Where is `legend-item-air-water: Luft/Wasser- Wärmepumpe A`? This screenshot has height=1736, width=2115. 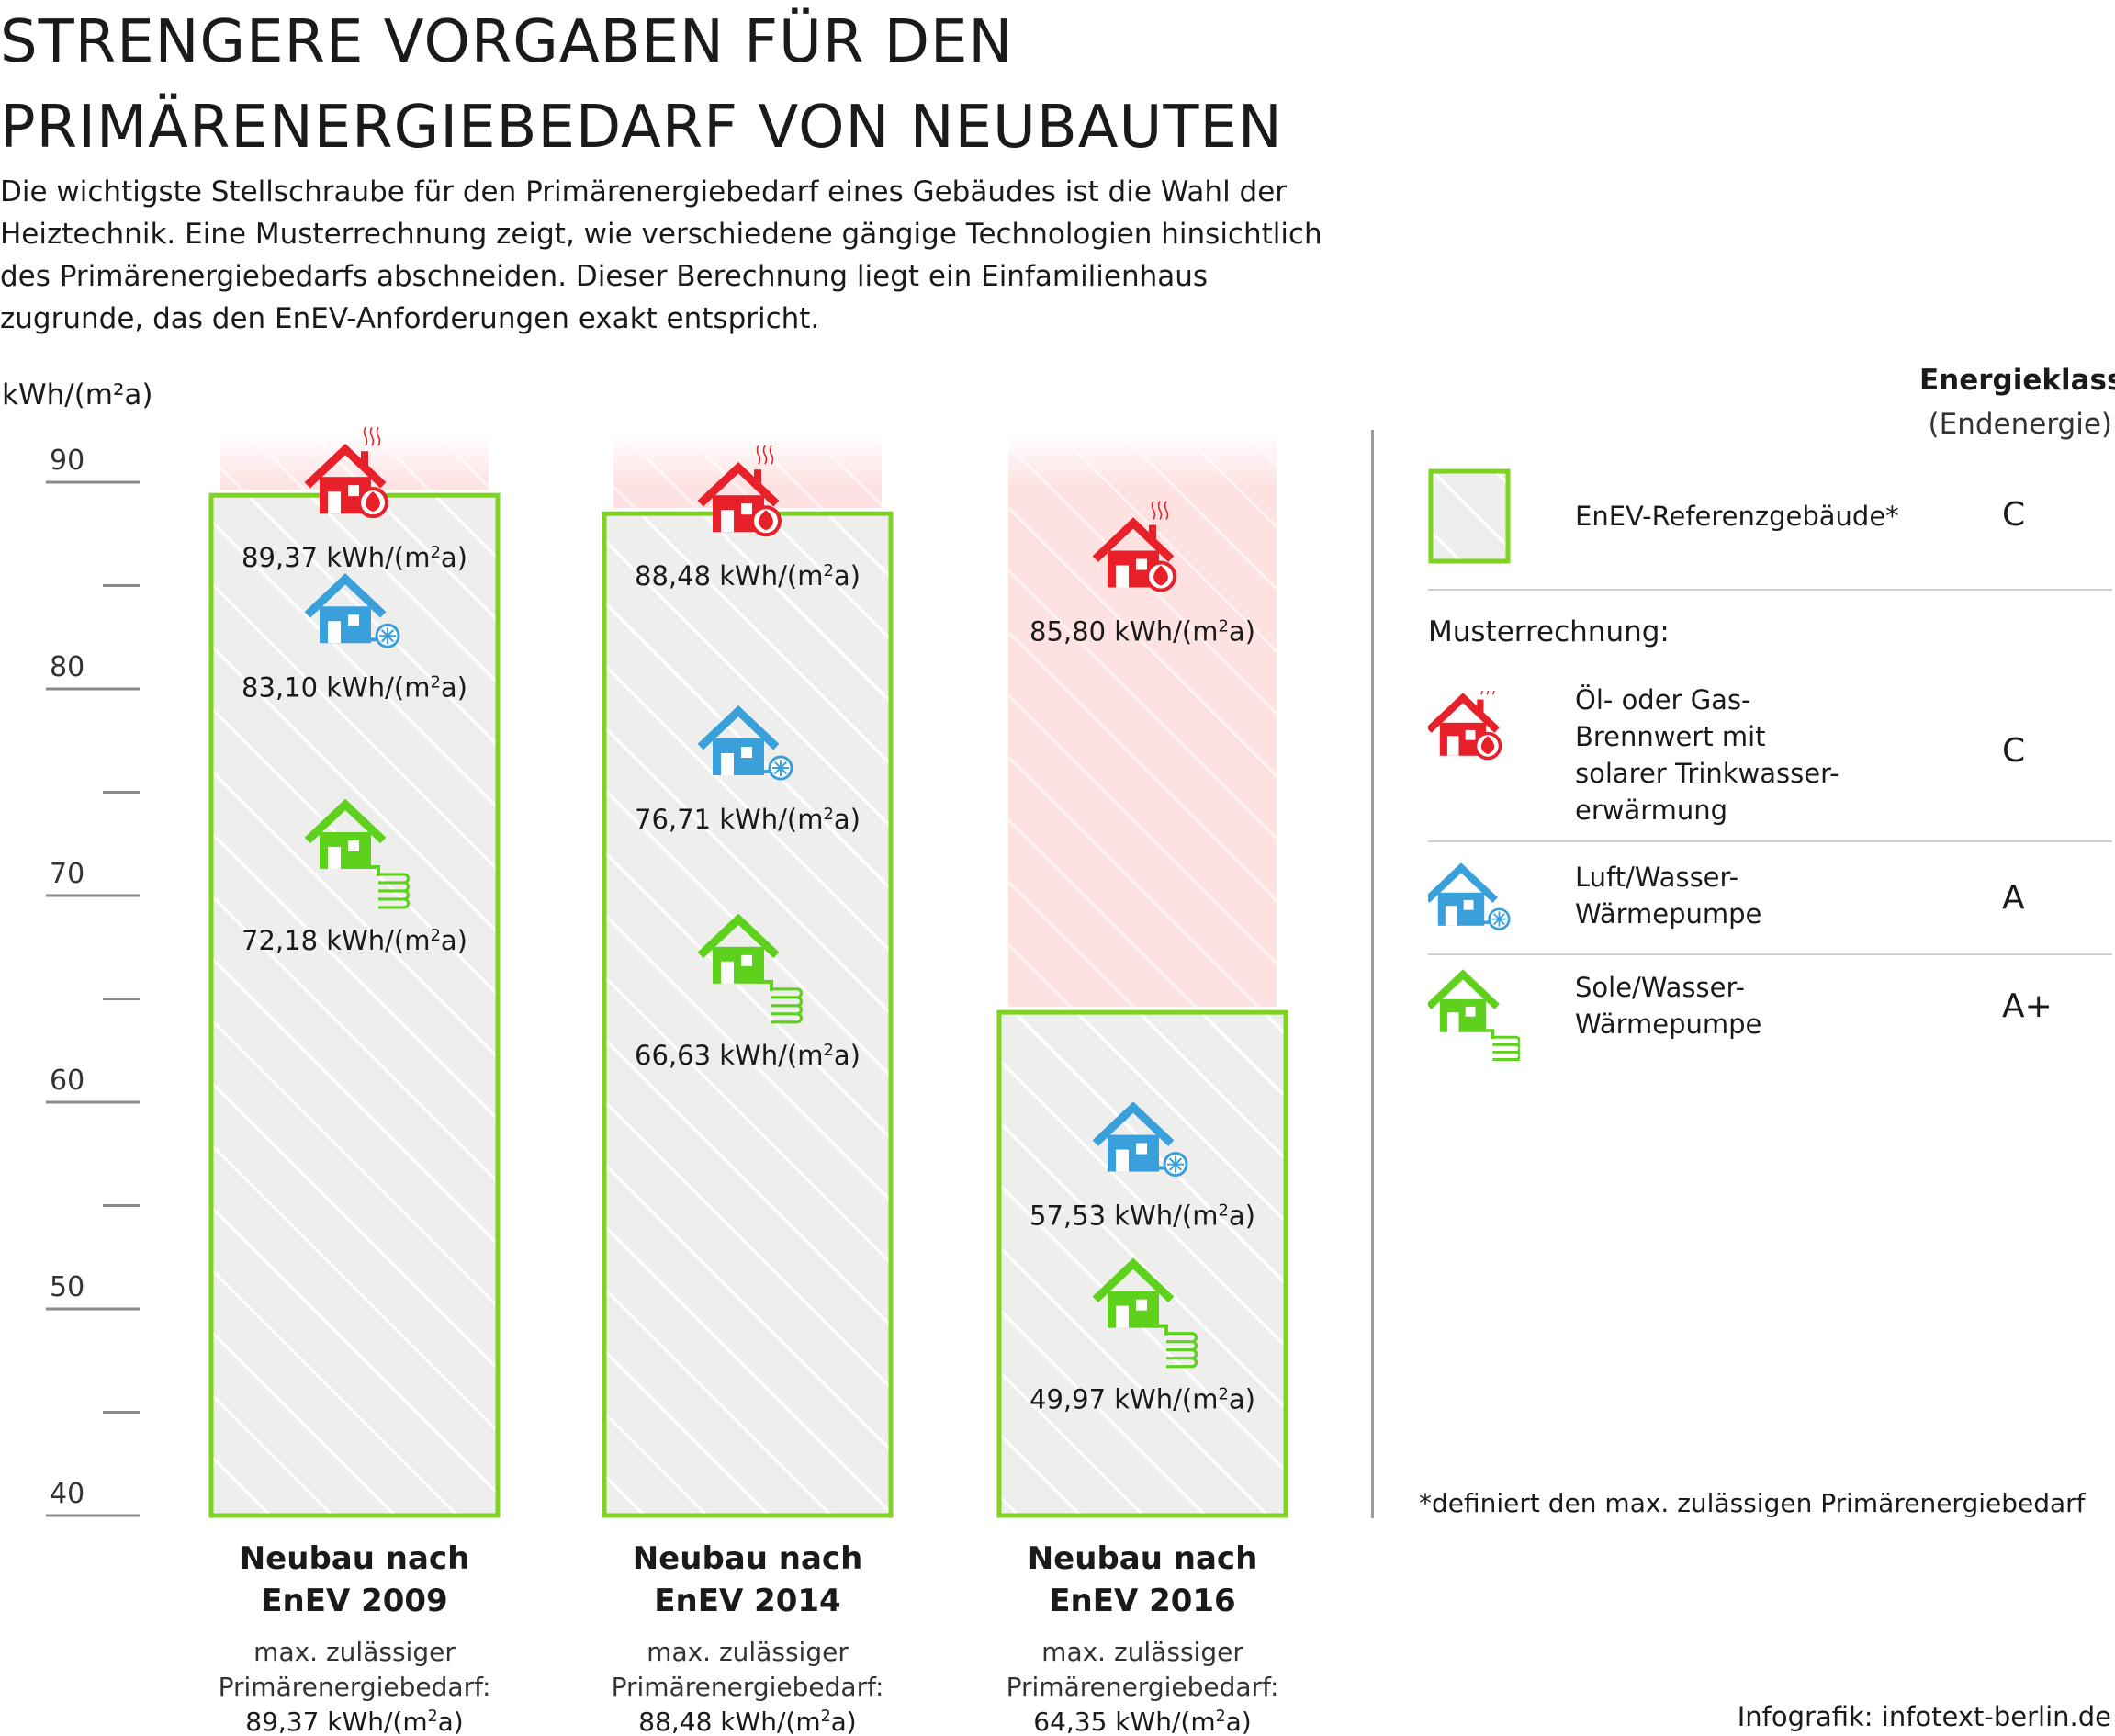 legend-item-air-water: Luft/Wasser- Wärmepumpe A is located at coordinates (1770, 900).